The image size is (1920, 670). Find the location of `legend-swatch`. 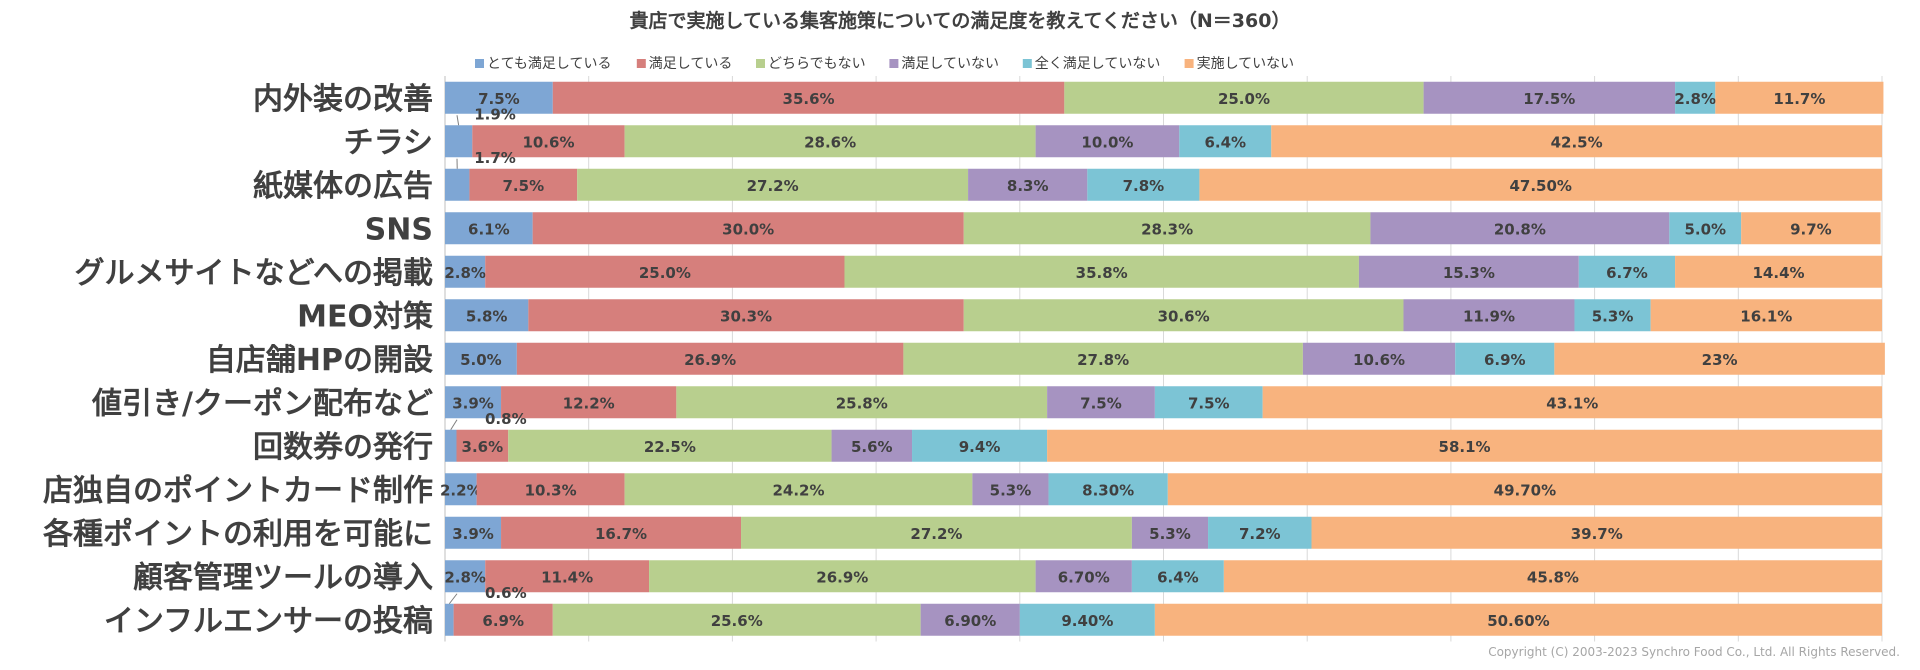

legend-swatch is located at coordinates (1027, 63).